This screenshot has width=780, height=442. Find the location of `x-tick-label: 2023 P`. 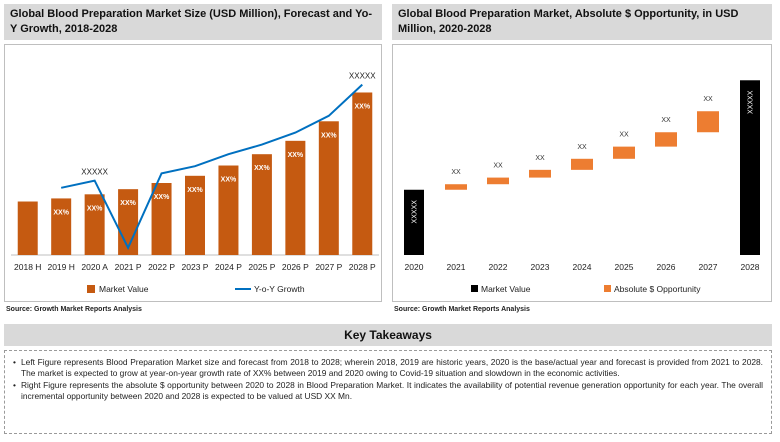

x-tick-label: 2023 P is located at coordinates (195, 267).